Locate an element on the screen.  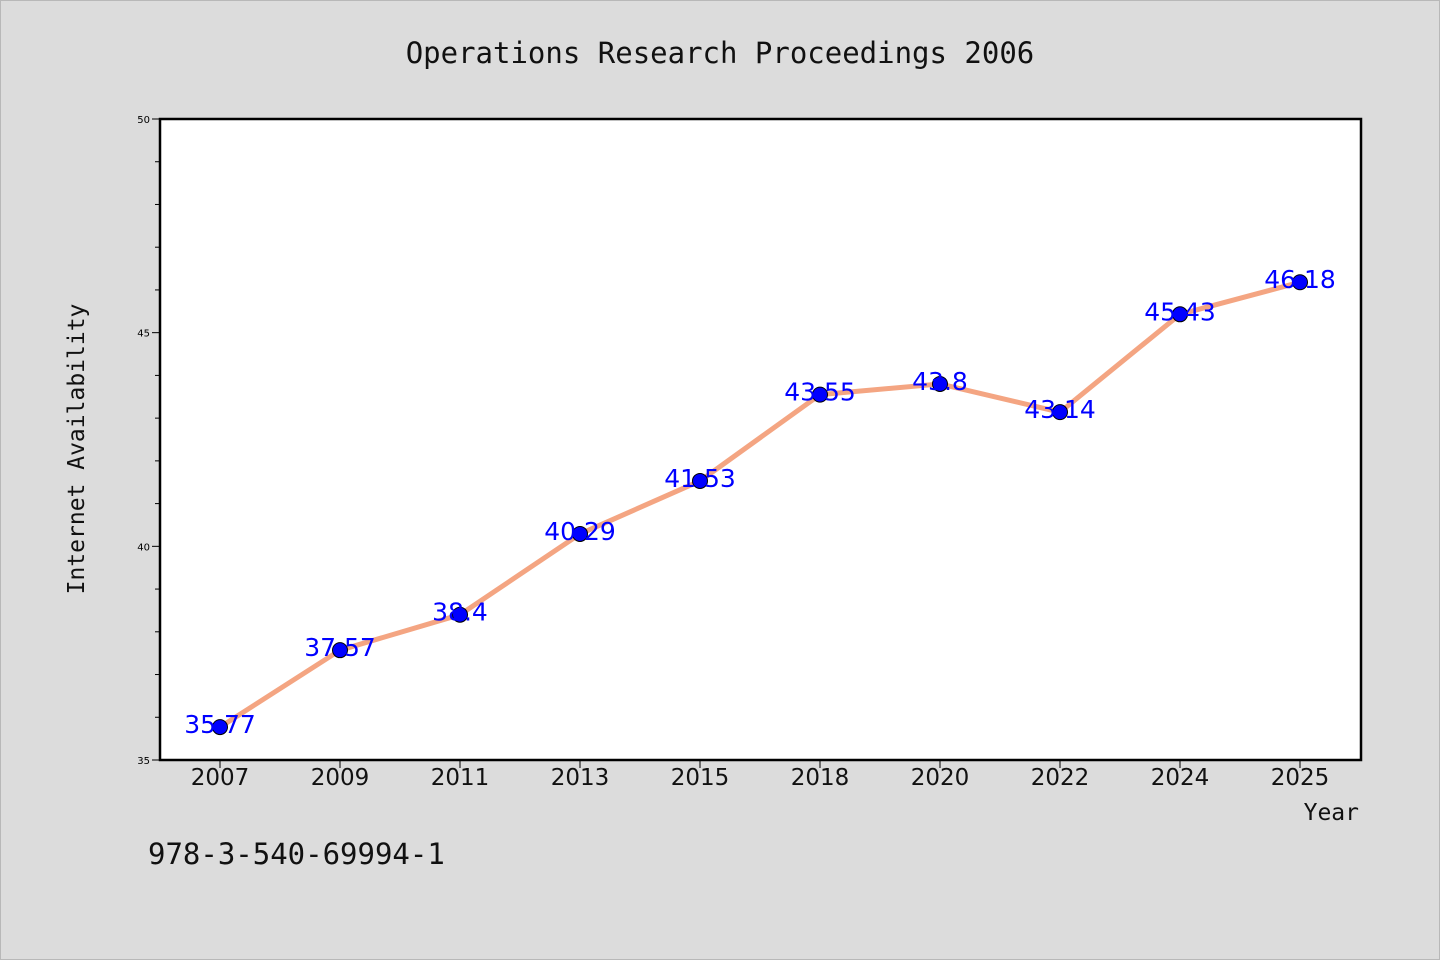
y-axis-label: Internet Availability is located at coordinates (77, 449).